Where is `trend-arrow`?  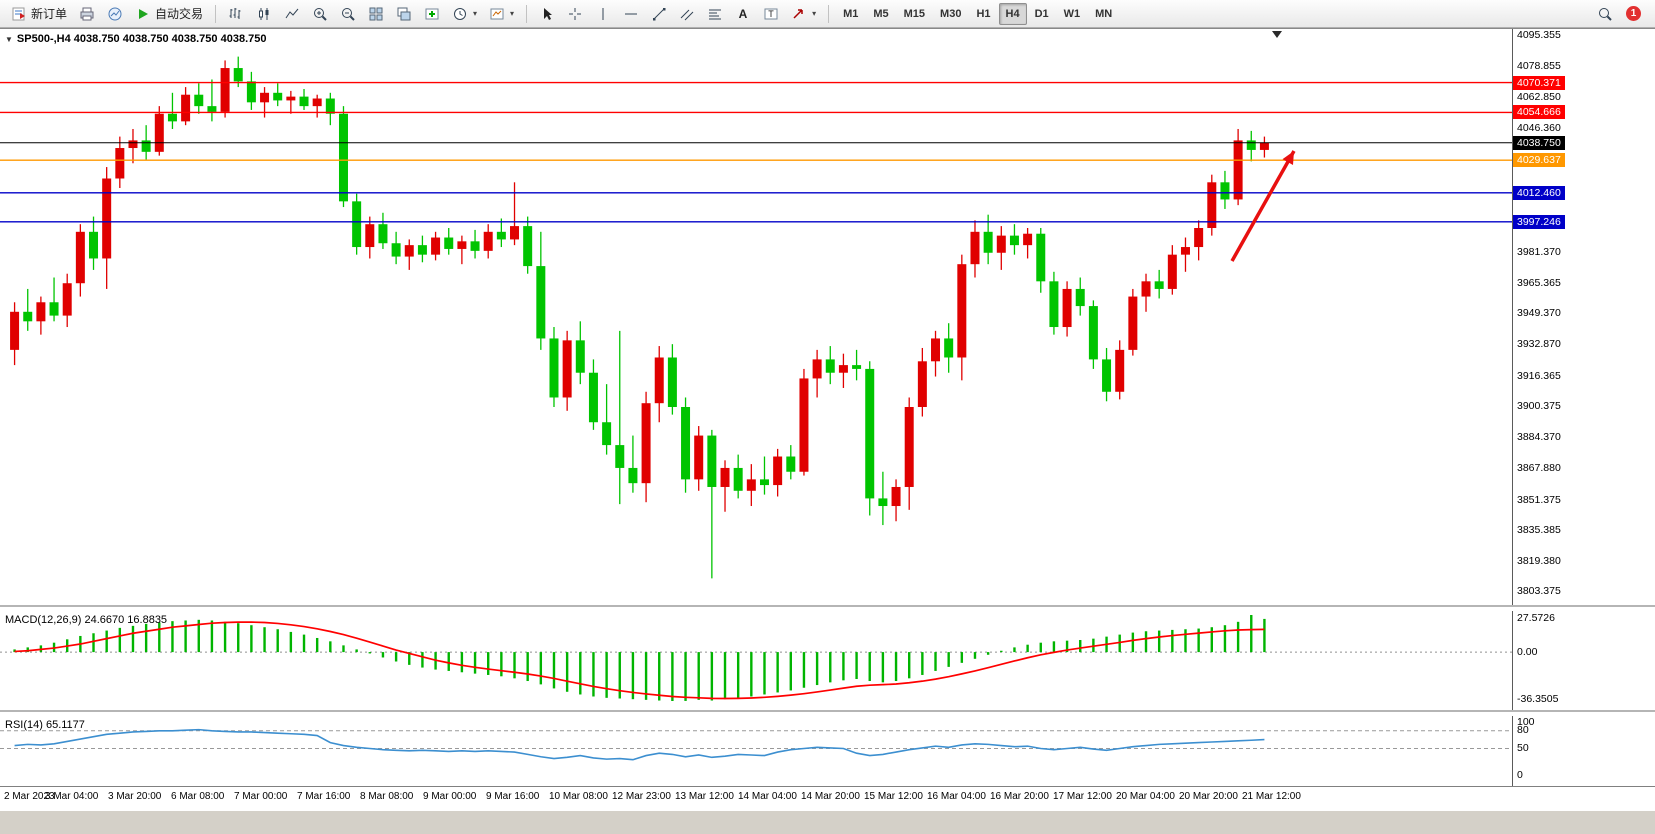
trend-arrow is located at coordinates (1263, 206).